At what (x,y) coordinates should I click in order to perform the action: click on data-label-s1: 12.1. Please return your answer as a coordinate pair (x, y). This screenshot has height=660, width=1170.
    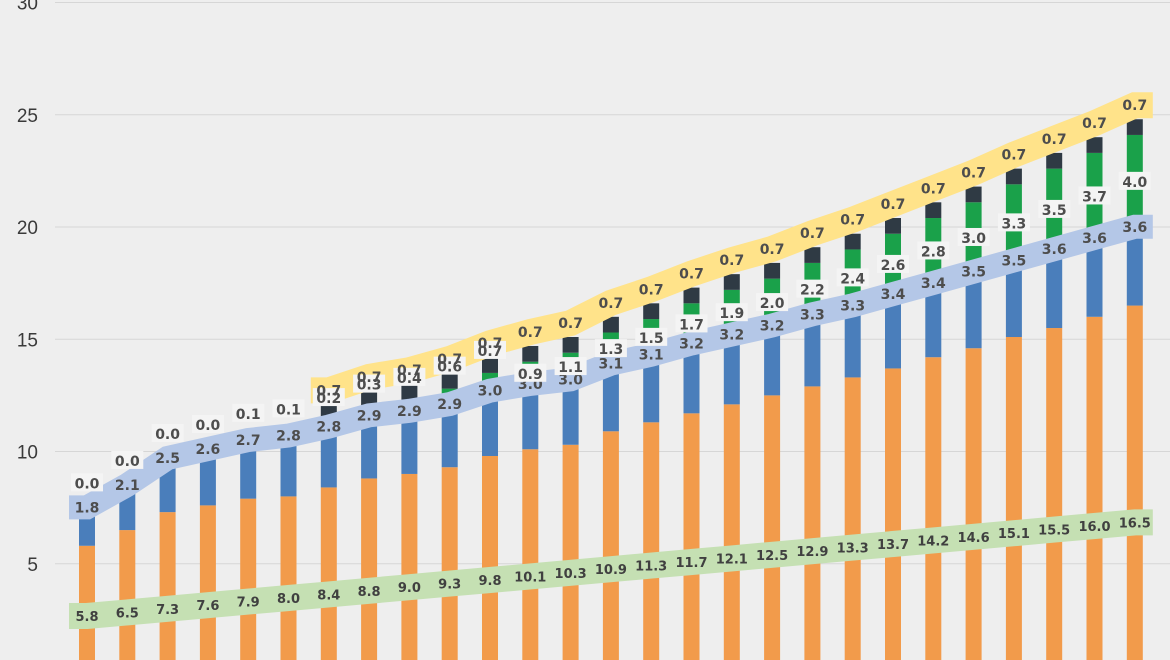
    Looking at the image, I should click on (732, 559).